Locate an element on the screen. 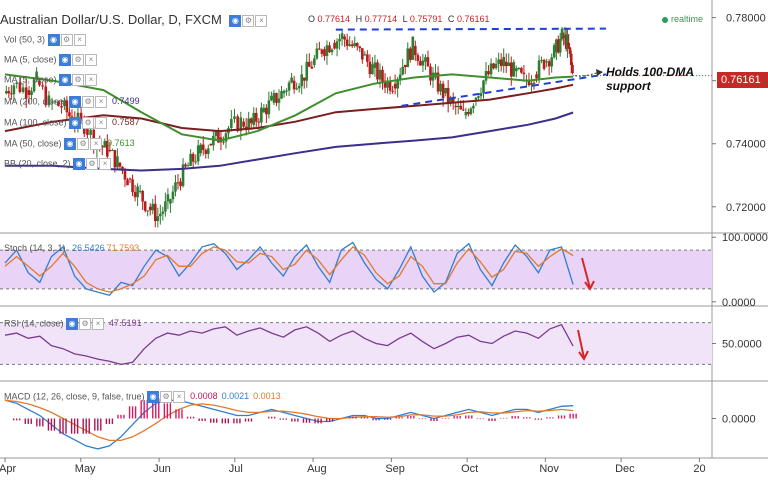  time-tick-label: Jun is located at coordinates (162, 469).